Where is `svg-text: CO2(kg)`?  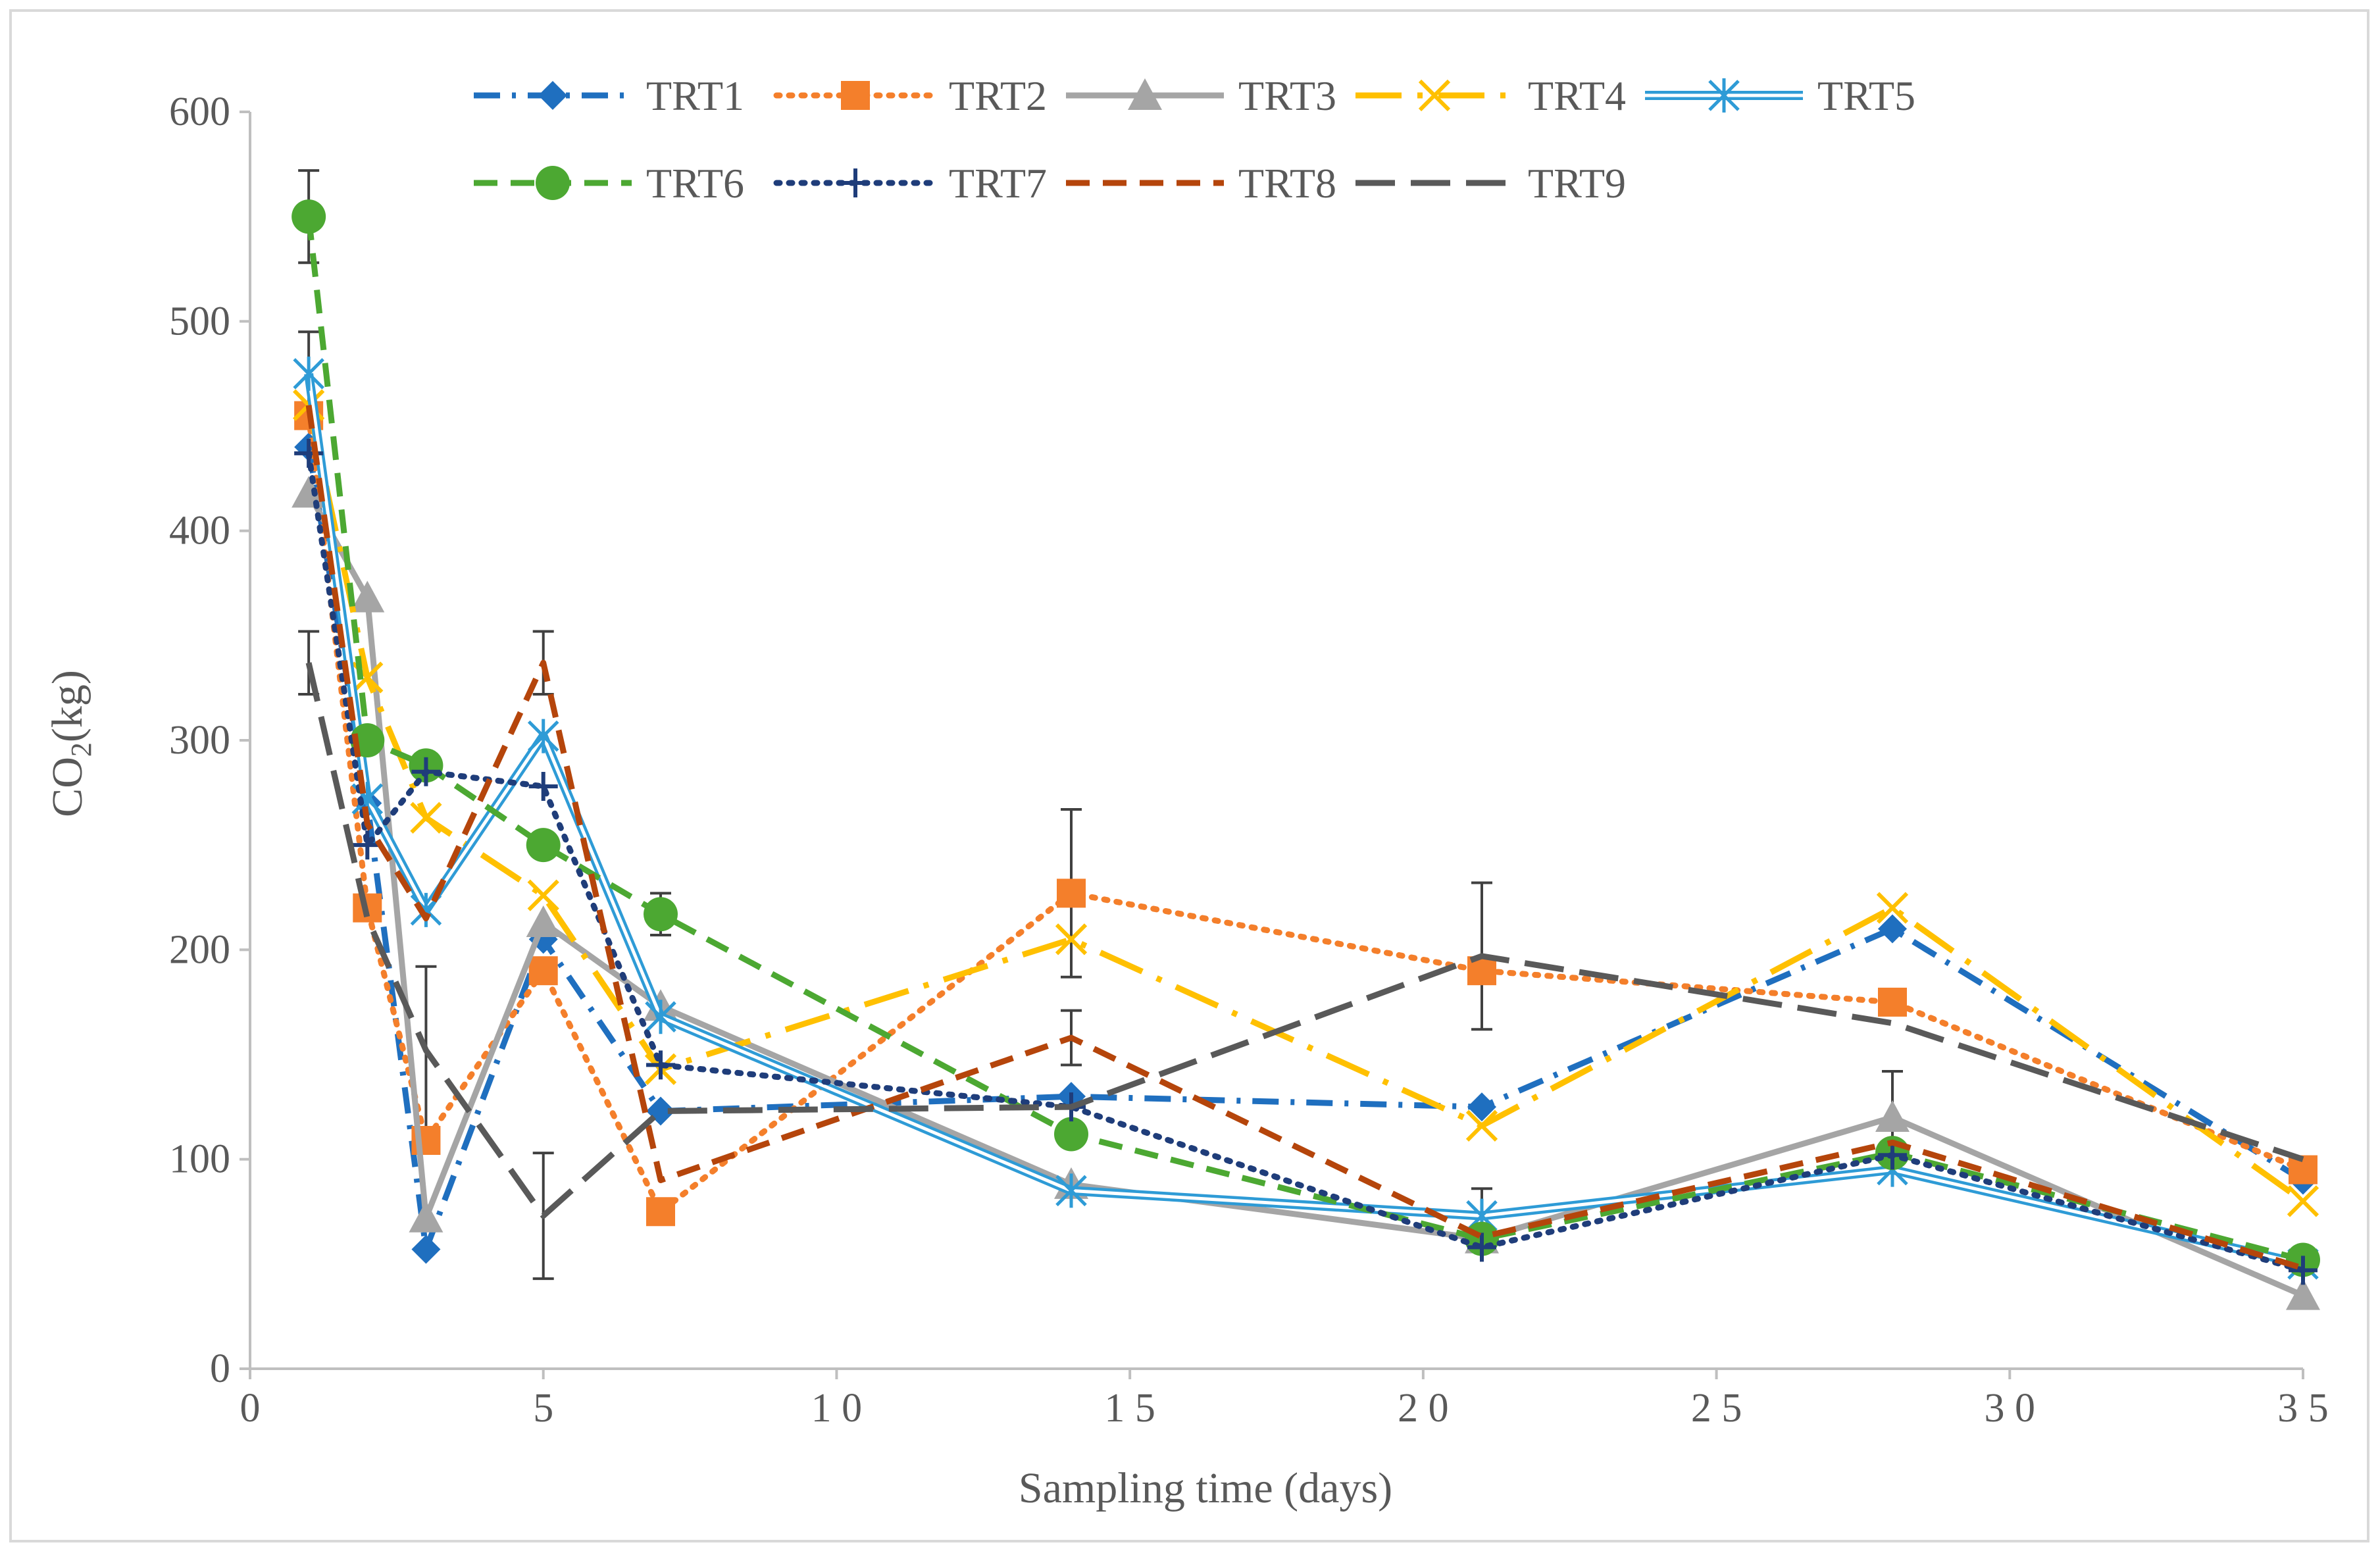
svg-text: CO2(kg) is located at coordinates (70, 743).